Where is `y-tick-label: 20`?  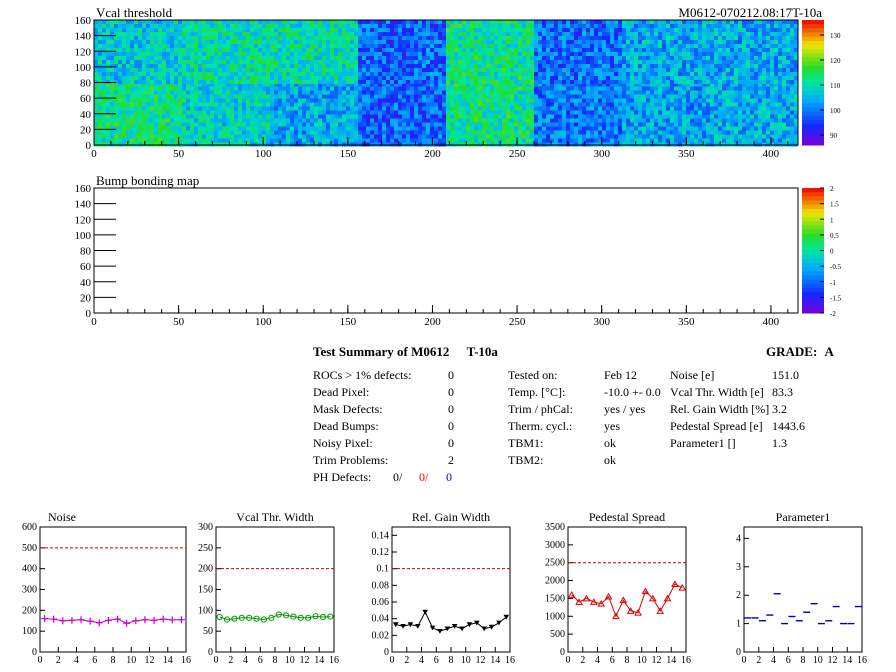
y-tick-label: 20 is located at coordinates (86, 130).